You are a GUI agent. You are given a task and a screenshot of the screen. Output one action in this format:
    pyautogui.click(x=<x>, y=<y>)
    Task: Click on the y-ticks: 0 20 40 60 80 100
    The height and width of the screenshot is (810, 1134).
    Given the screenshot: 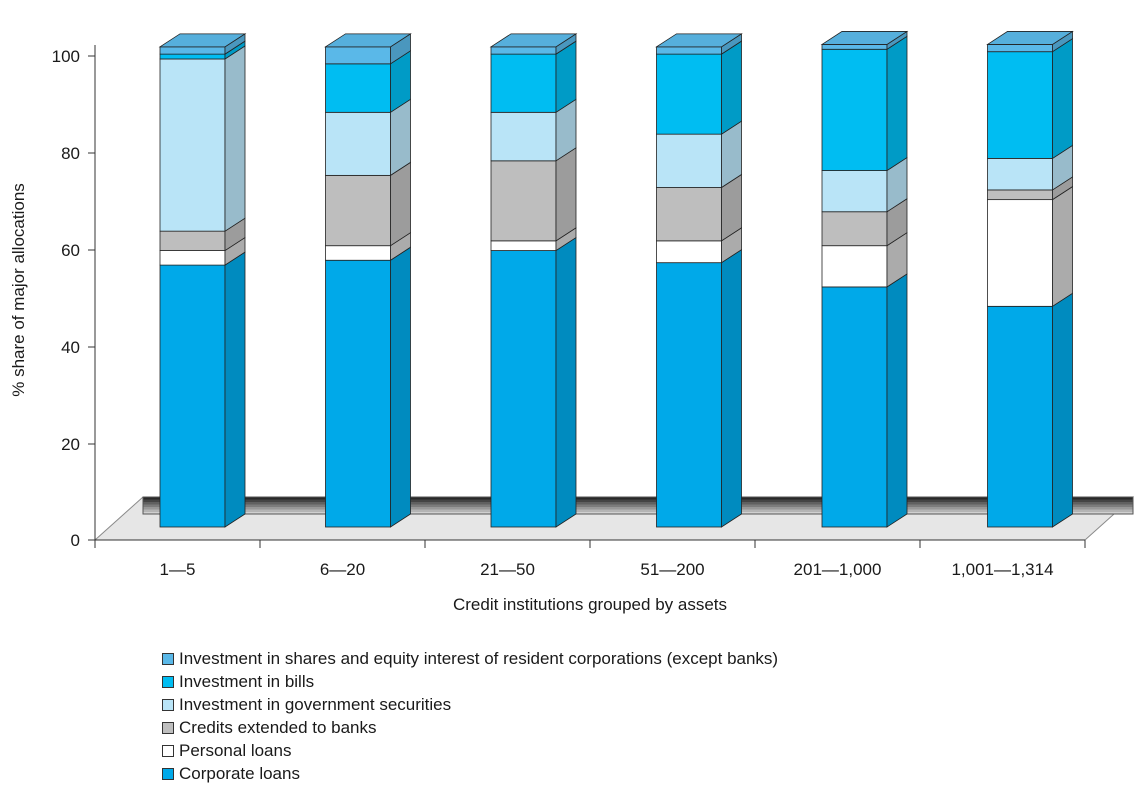 What is the action you would take?
    pyautogui.click(x=73, y=298)
    